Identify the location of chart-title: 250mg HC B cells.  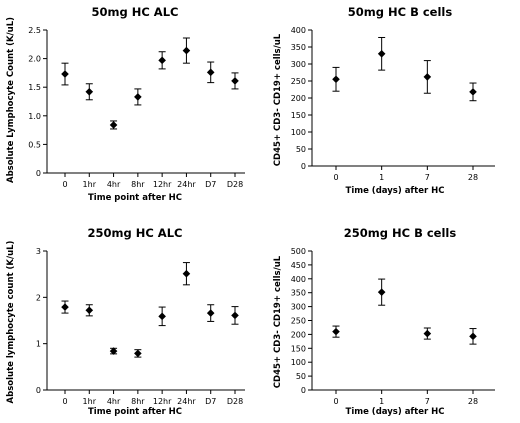
(400, 233).